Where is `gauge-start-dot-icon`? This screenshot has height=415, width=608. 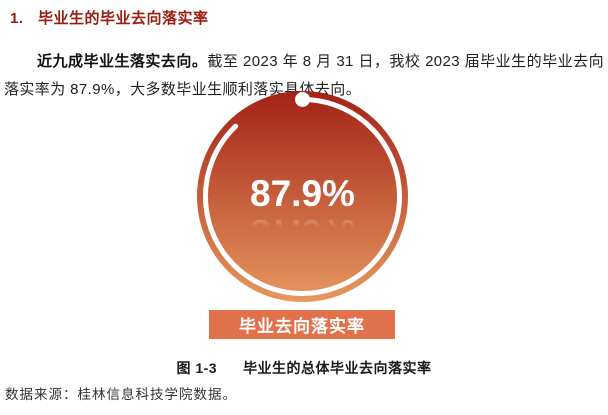 gauge-start-dot-icon is located at coordinates (302, 99).